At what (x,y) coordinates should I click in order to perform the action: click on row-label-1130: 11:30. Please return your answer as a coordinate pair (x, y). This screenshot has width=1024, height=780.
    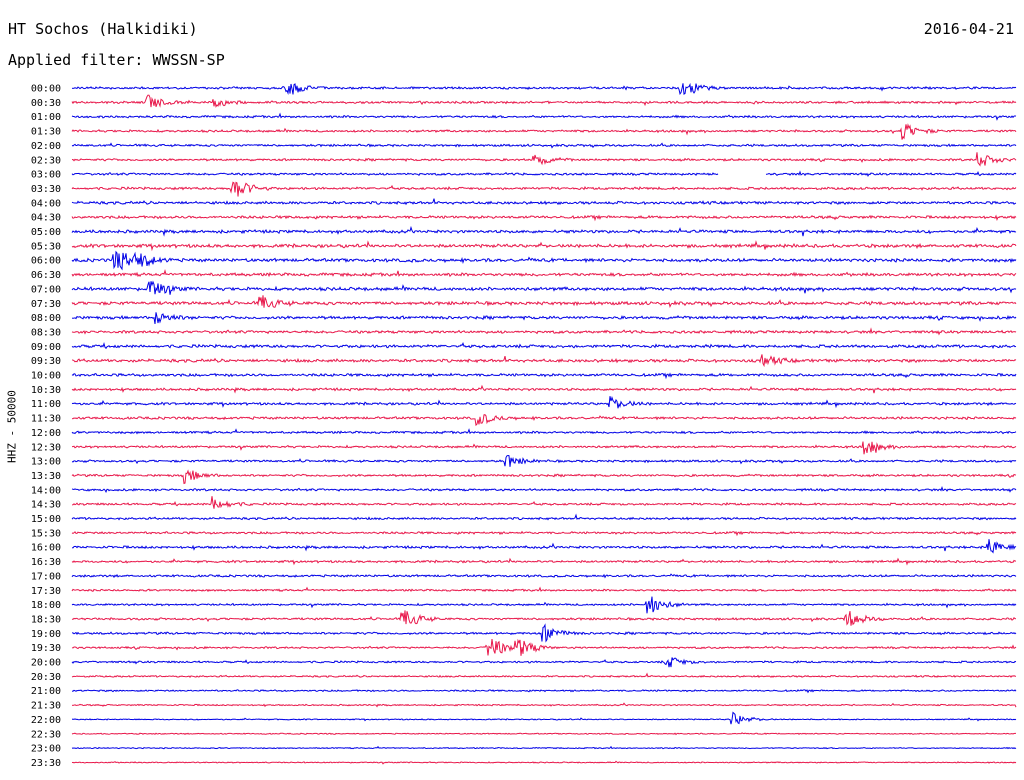
    Looking at the image, I should click on (46, 419).